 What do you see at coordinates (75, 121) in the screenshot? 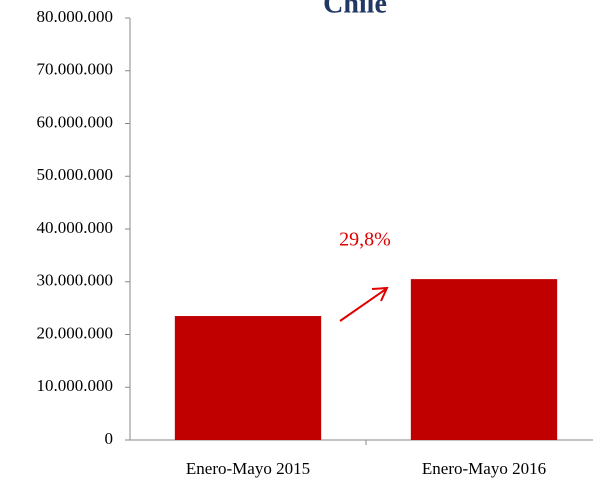
I see `y-tick-label: 60.000.000` at bounding box center [75, 121].